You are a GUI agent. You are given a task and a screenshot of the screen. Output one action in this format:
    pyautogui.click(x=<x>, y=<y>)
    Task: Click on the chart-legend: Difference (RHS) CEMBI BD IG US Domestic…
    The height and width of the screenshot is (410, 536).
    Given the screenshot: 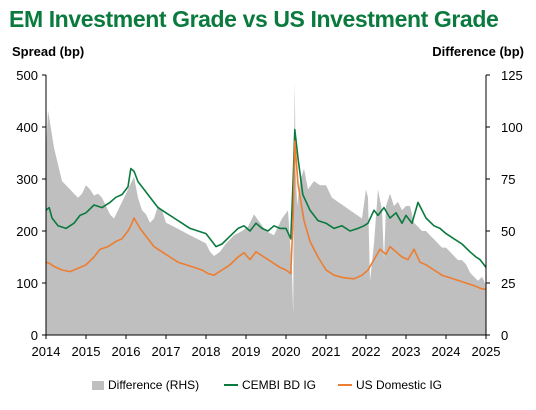 What is the action you would take?
    pyautogui.click(x=268, y=386)
    